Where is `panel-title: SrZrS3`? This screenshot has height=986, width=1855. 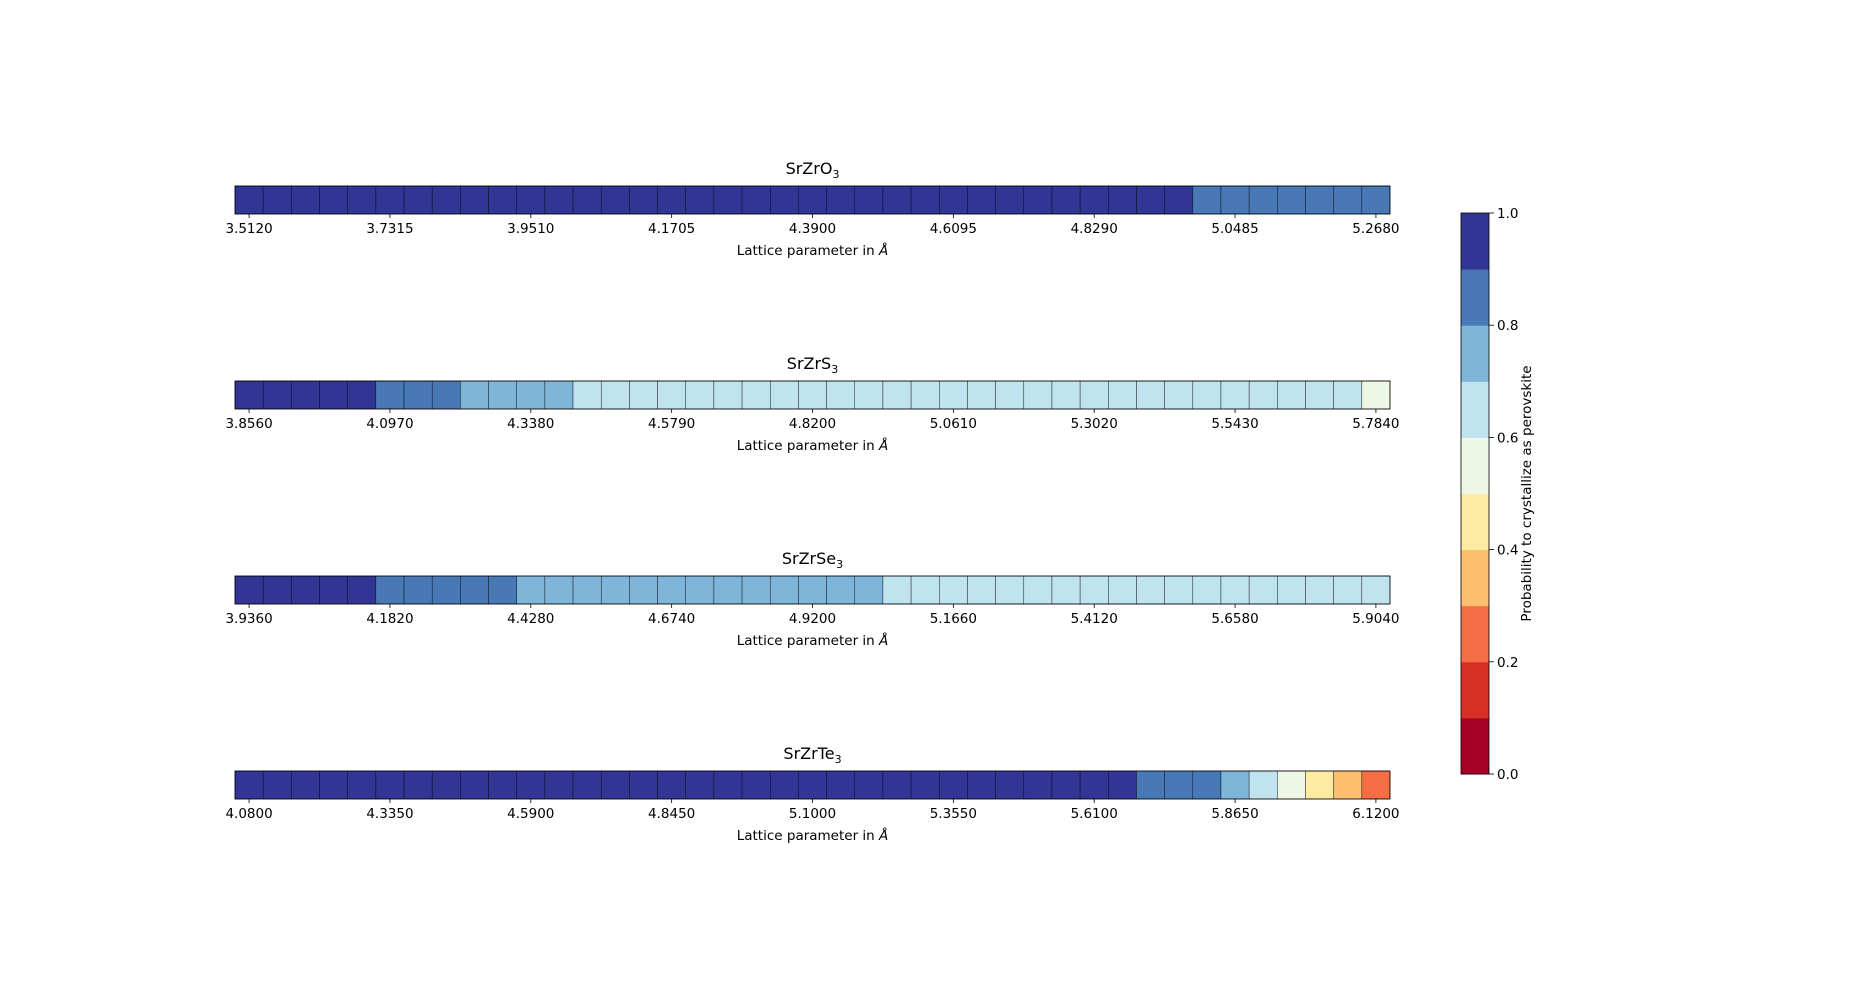 panel-title: SrZrS3 is located at coordinates (812, 365).